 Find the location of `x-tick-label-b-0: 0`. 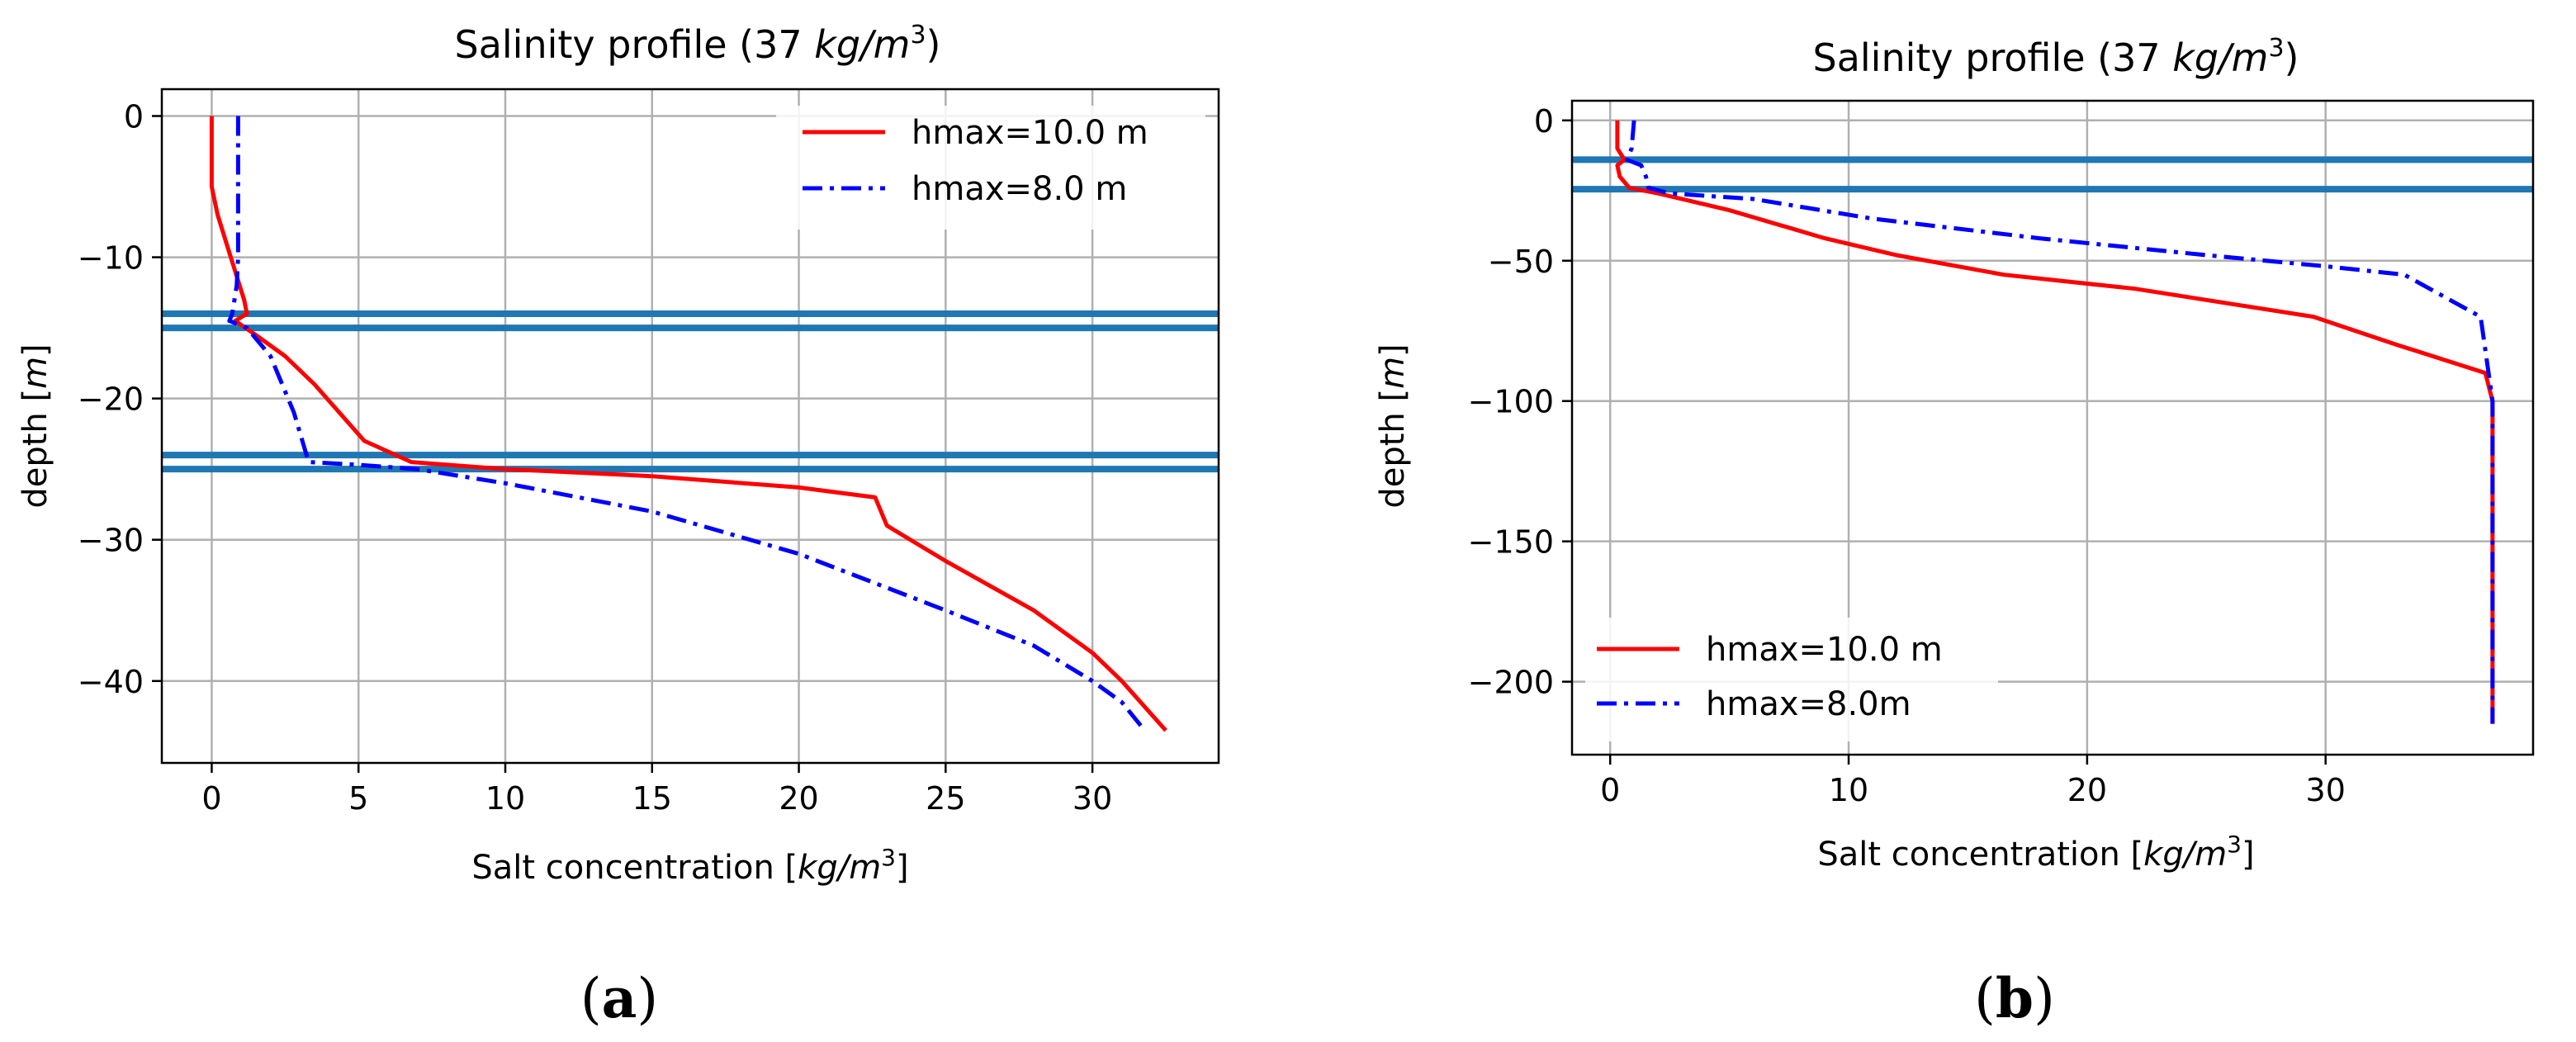

x-tick-label-b-0: 0 is located at coordinates (1610, 790).